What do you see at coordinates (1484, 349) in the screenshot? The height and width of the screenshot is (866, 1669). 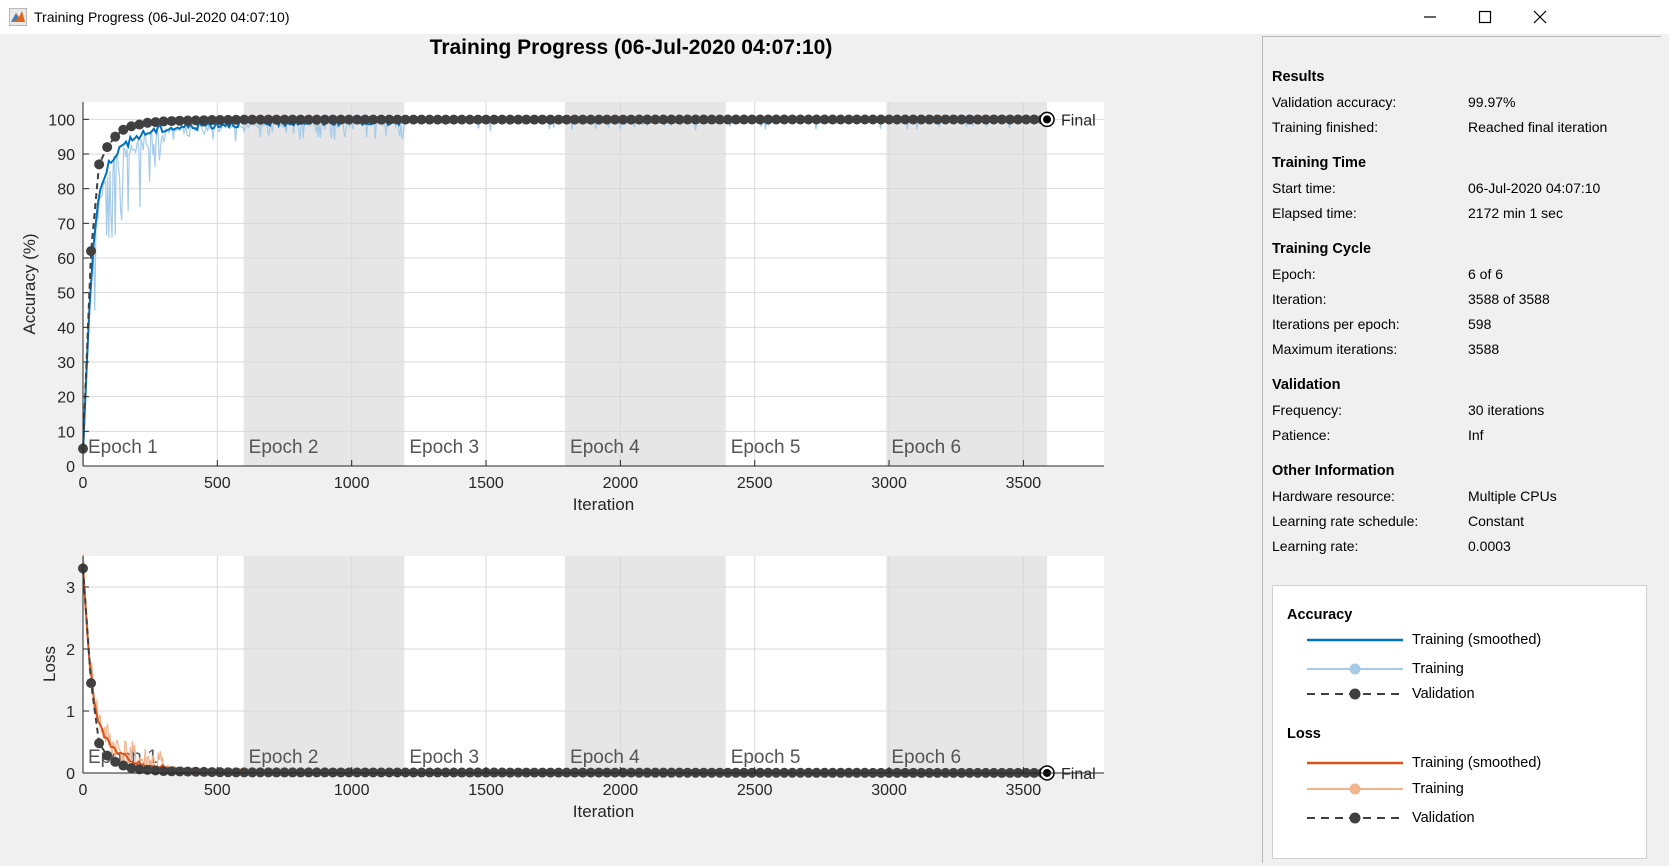 I see `maximum-iterations-value: 3588` at bounding box center [1484, 349].